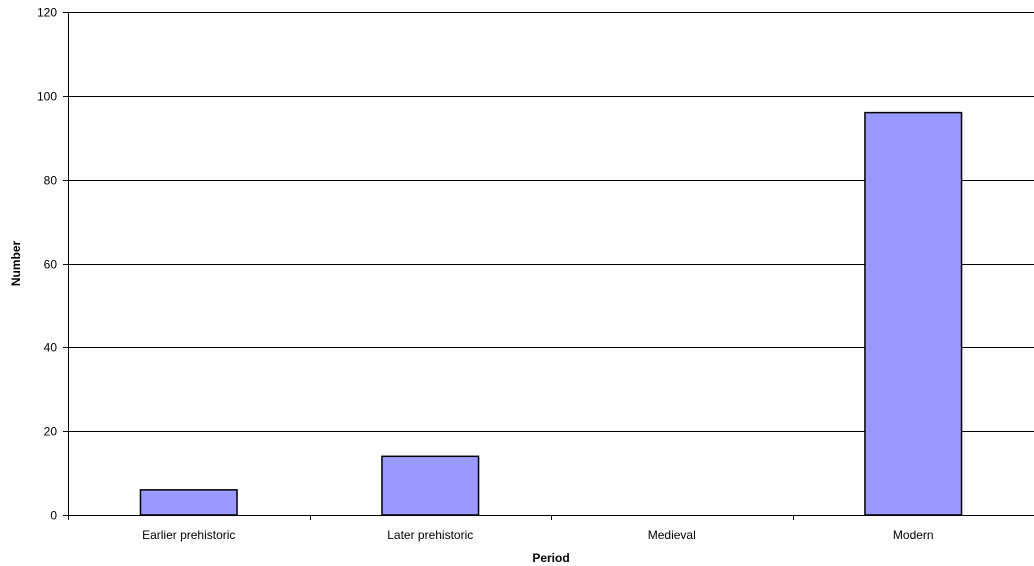 Image resolution: width=1034 pixels, height=566 pixels. What do you see at coordinates (51, 432) in the screenshot?
I see `y-tick-label: 20` at bounding box center [51, 432].